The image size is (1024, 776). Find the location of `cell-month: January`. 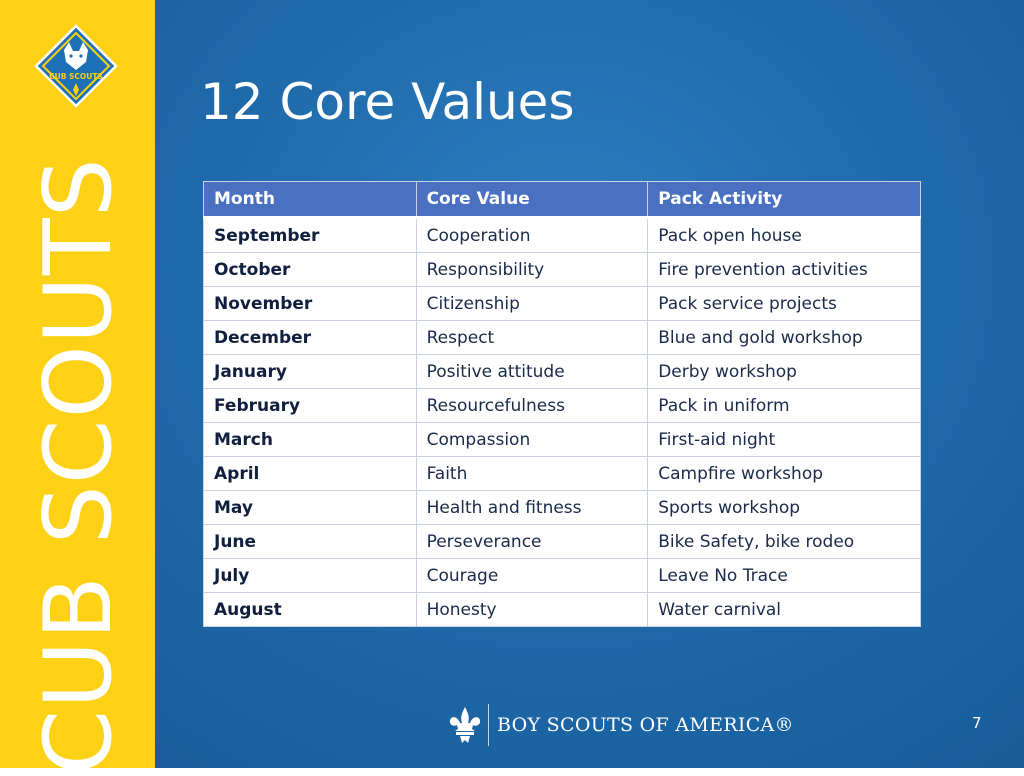

cell-month: January is located at coordinates (310, 371).